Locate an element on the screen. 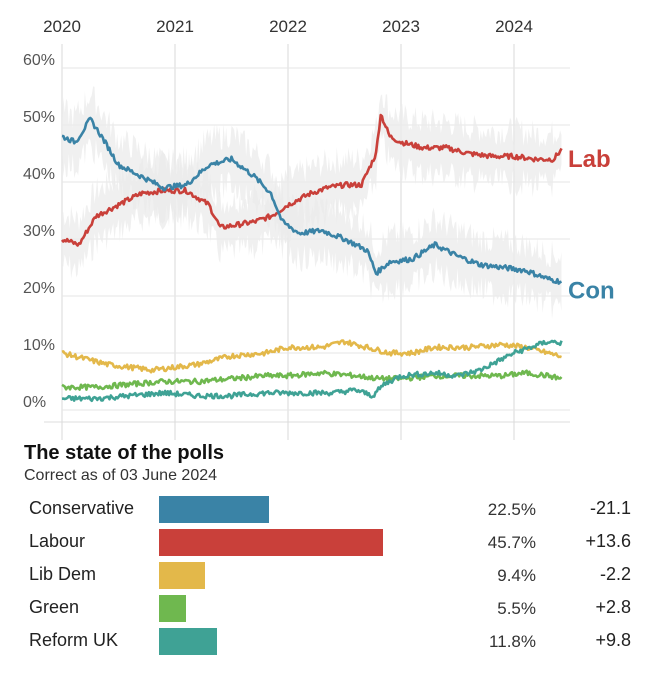 The image size is (668, 680). y-tick-label: 40% is located at coordinates (39, 174).